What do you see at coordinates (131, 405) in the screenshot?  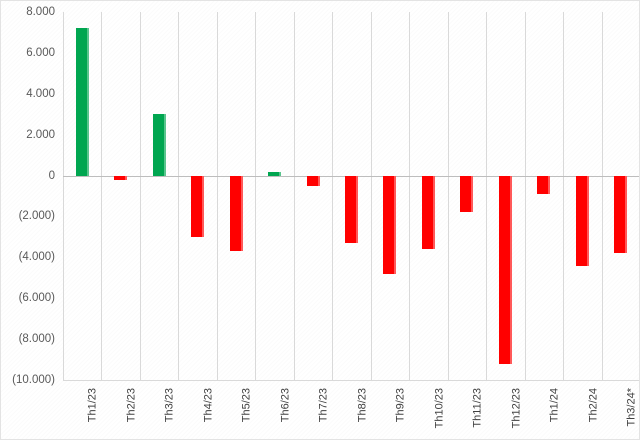 I see `x-axis-tick-label: Th2/23` at bounding box center [131, 405].